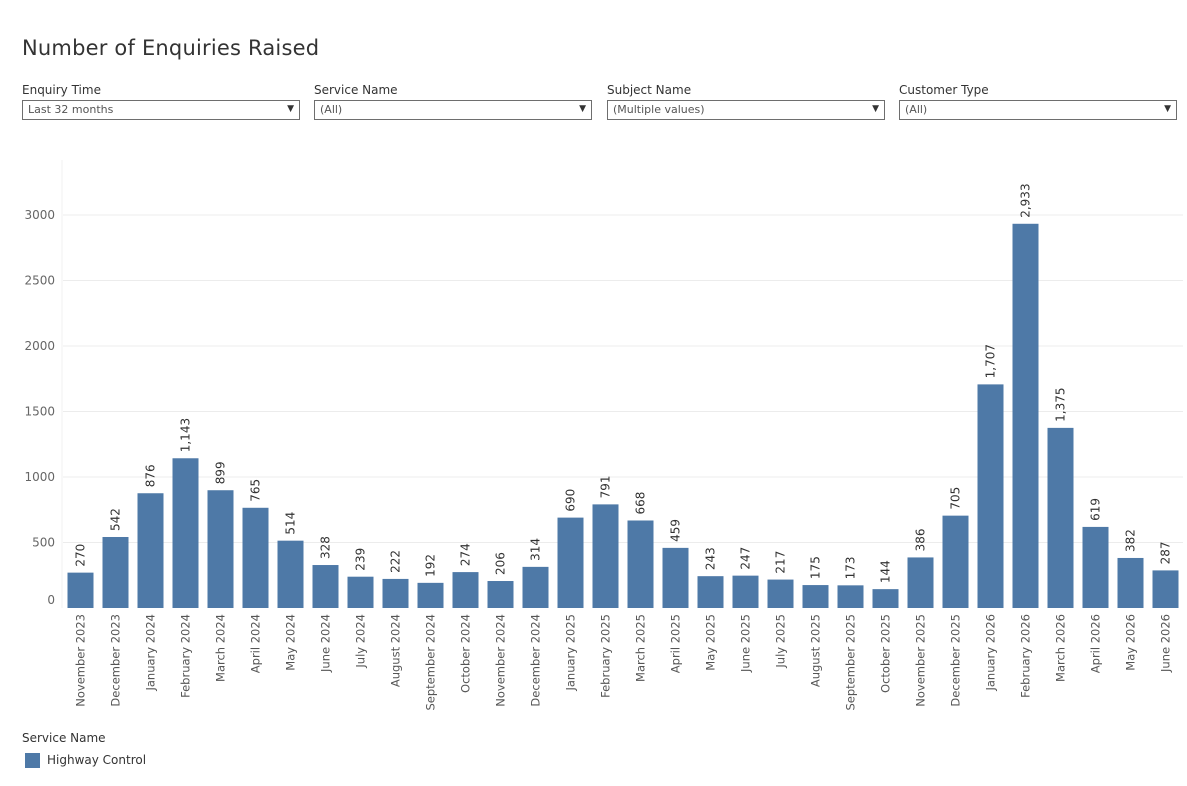 The height and width of the screenshot is (786, 1187). I want to click on data-label: 514, so click(291, 523).